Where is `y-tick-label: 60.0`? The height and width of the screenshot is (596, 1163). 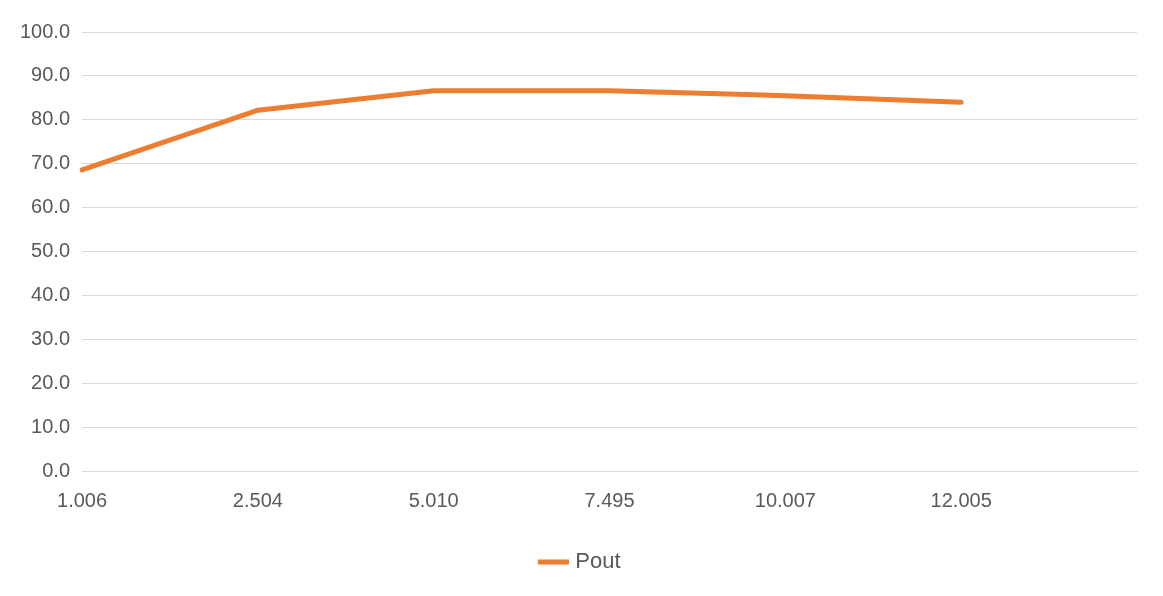 y-tick-label: 60.0 is located at coordinates (51, 206).